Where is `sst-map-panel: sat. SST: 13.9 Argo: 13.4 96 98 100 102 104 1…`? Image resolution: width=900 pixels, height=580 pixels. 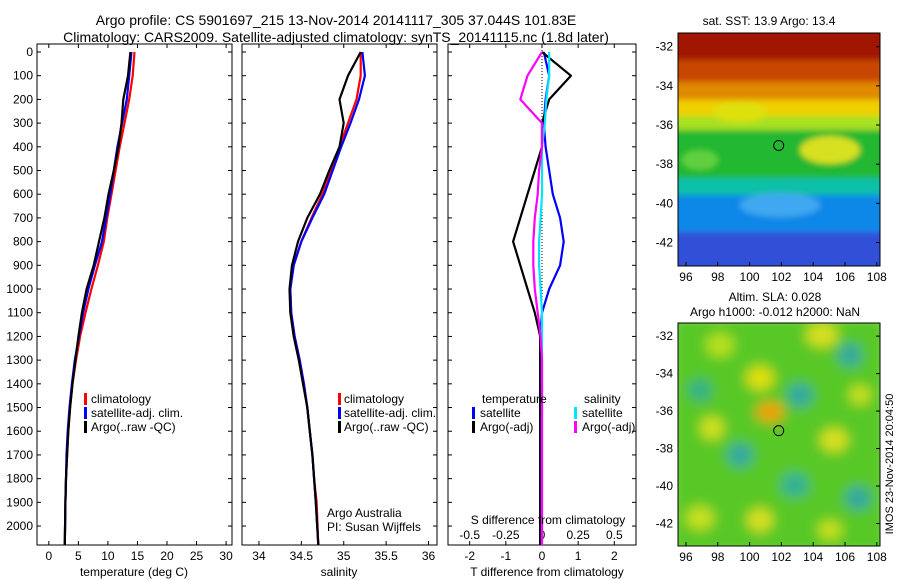 sst-map-panel: sat. SST: 13.9 Argo: 13.4 96 98 100 102 104 1… is located at coordinates (771, 149).